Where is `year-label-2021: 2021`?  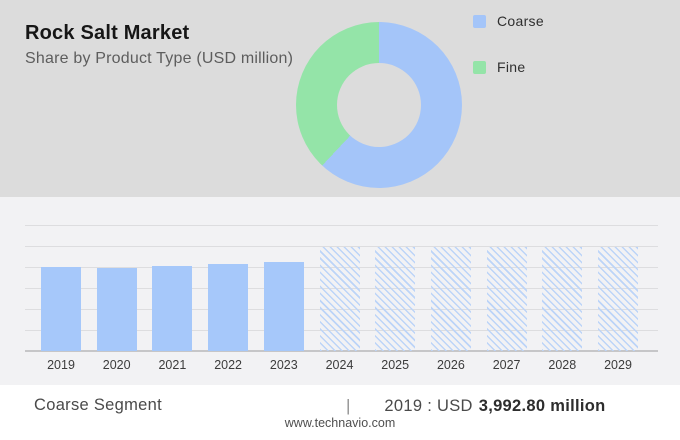 year-label-2021: 2021 is located at coordinates (172, 365).